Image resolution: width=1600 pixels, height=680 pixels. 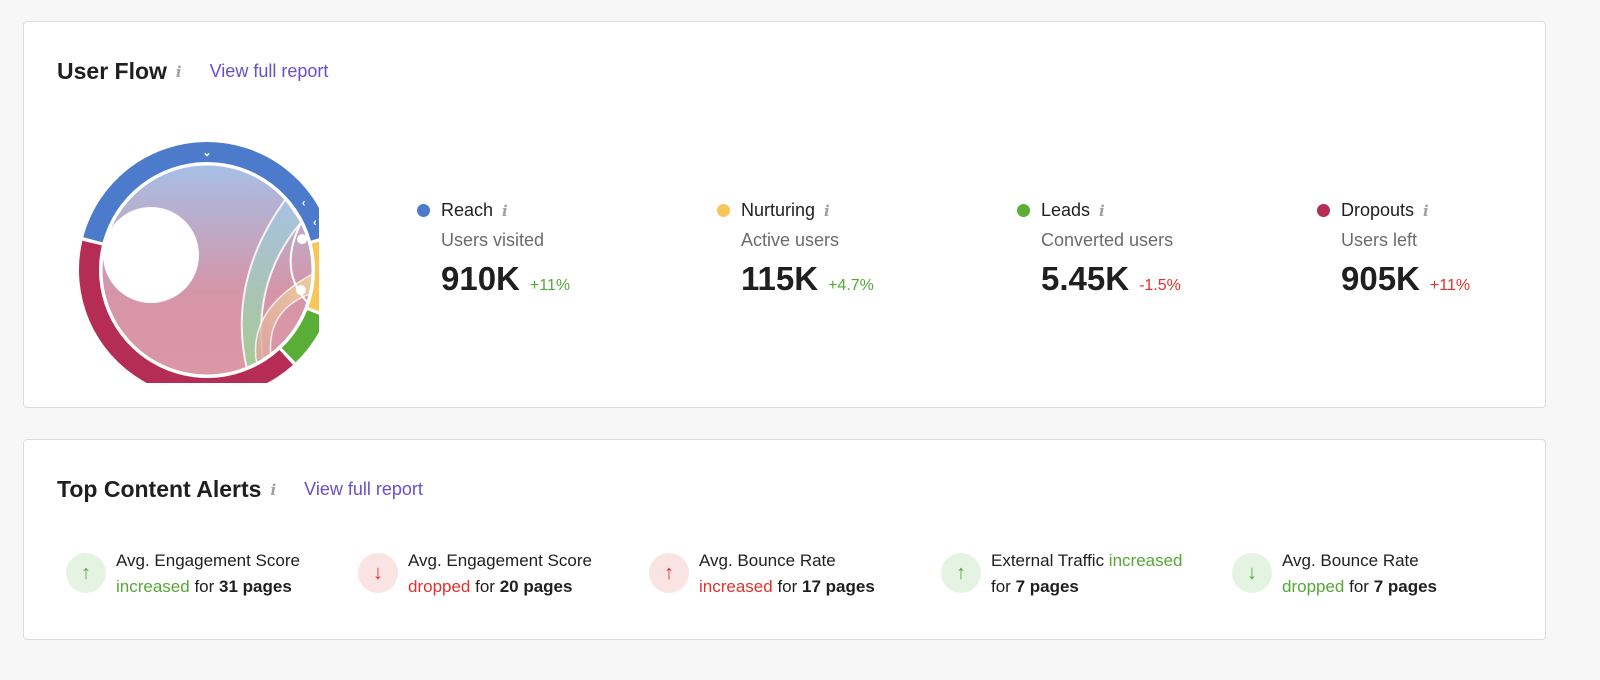 What do you see at coordinates (1379, 240) in the screenshot?
I see `metric-subtitle: Users left` at bounding box center [1379, 240].